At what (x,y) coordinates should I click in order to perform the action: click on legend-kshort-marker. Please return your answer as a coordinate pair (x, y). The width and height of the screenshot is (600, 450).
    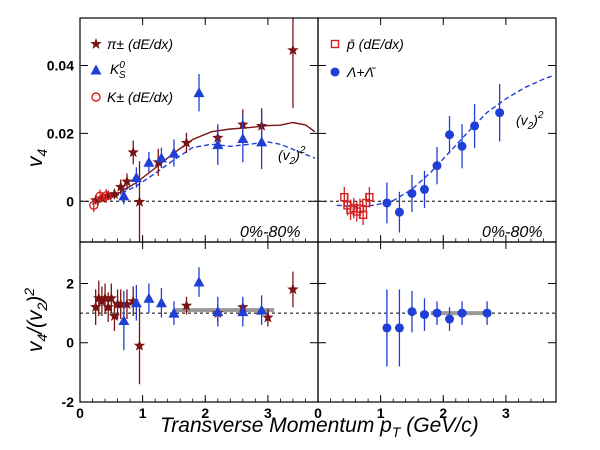
    Looking at the image, I should click on (96, 69).